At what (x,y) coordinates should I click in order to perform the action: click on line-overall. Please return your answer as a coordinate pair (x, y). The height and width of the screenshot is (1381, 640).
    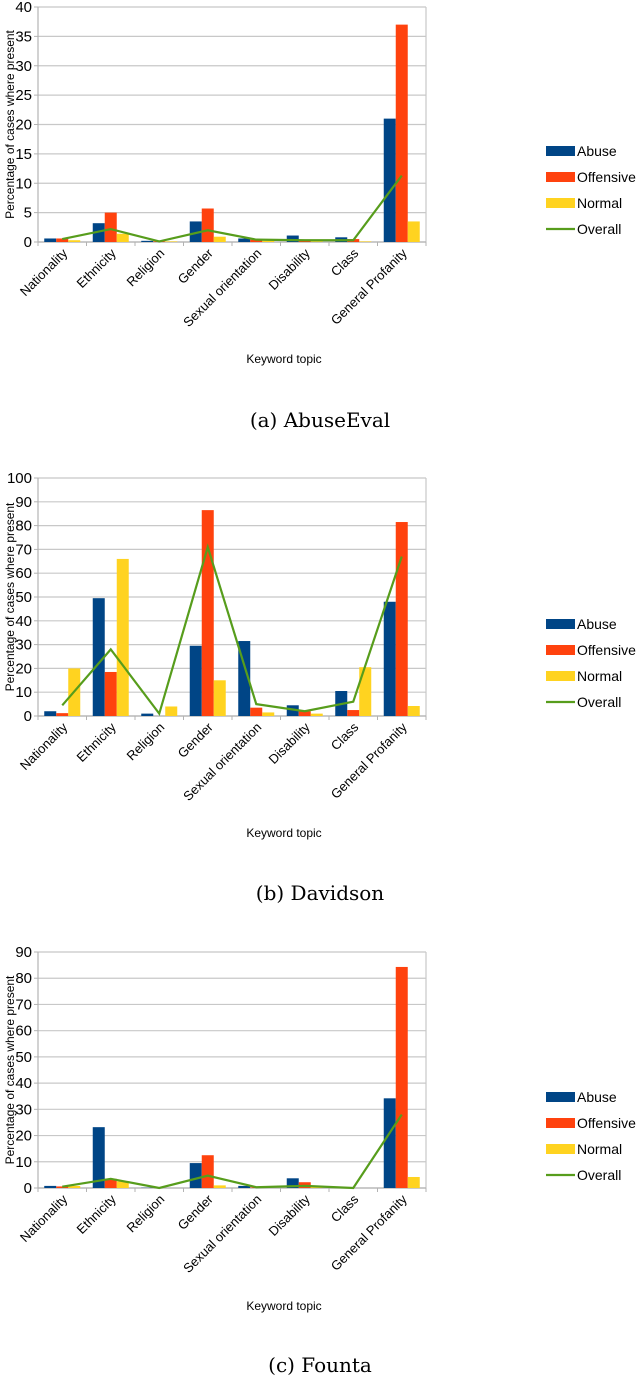
    Looking at the image, I should click on (232, 630).